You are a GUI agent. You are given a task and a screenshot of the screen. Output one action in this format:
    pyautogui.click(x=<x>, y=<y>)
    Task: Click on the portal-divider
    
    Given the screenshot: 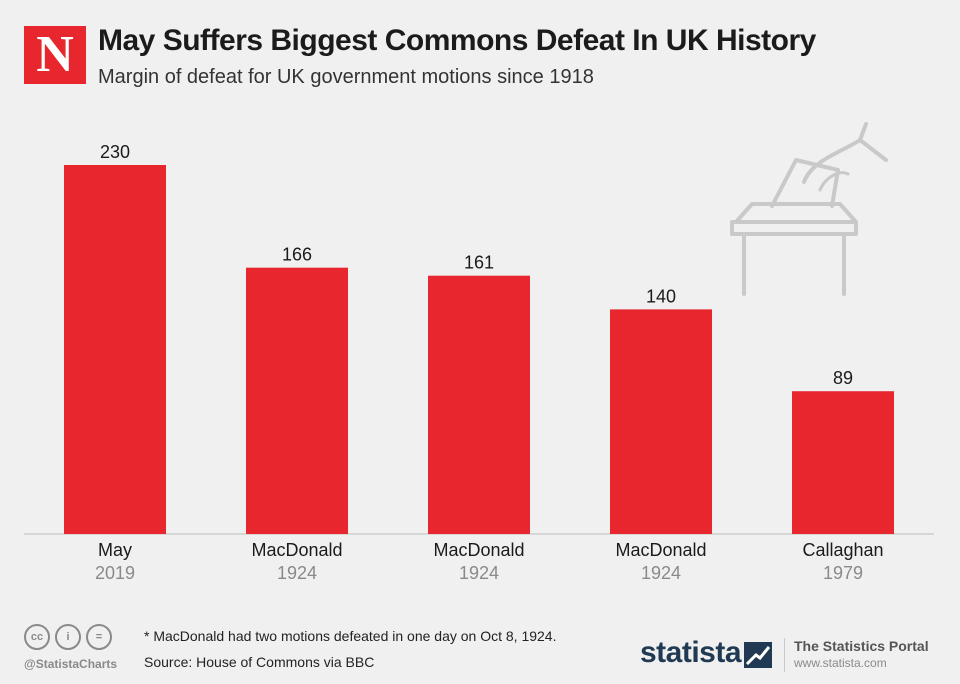 What is the action you would take?
    pyautogui.click(x=784, y=655)
    